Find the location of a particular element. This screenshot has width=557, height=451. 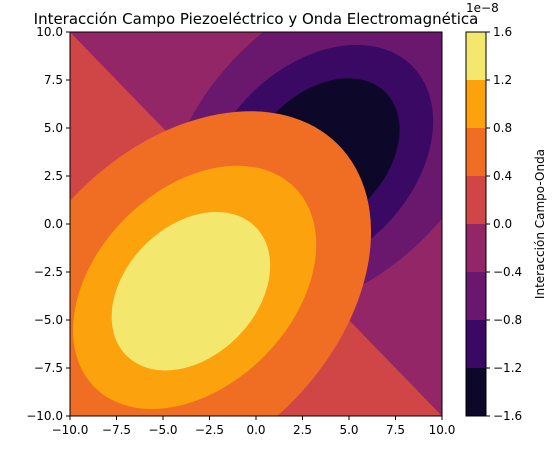

colorbar-tick-label: −0.4 is located at coordinates (507, 272).